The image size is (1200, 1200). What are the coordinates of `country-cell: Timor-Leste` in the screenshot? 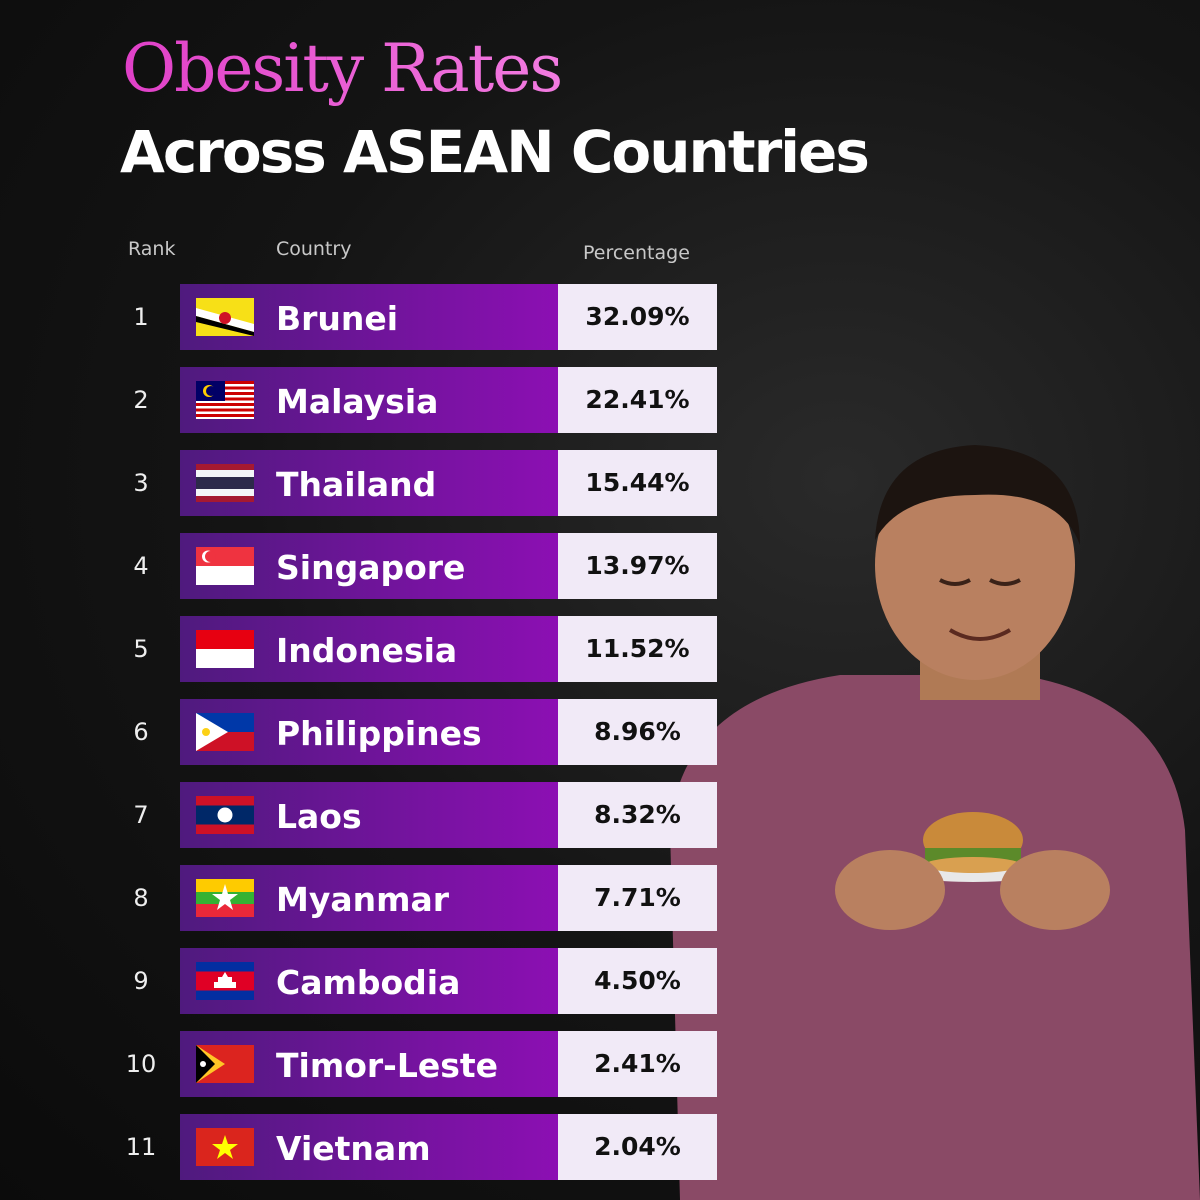 It's located at (369, 1064).